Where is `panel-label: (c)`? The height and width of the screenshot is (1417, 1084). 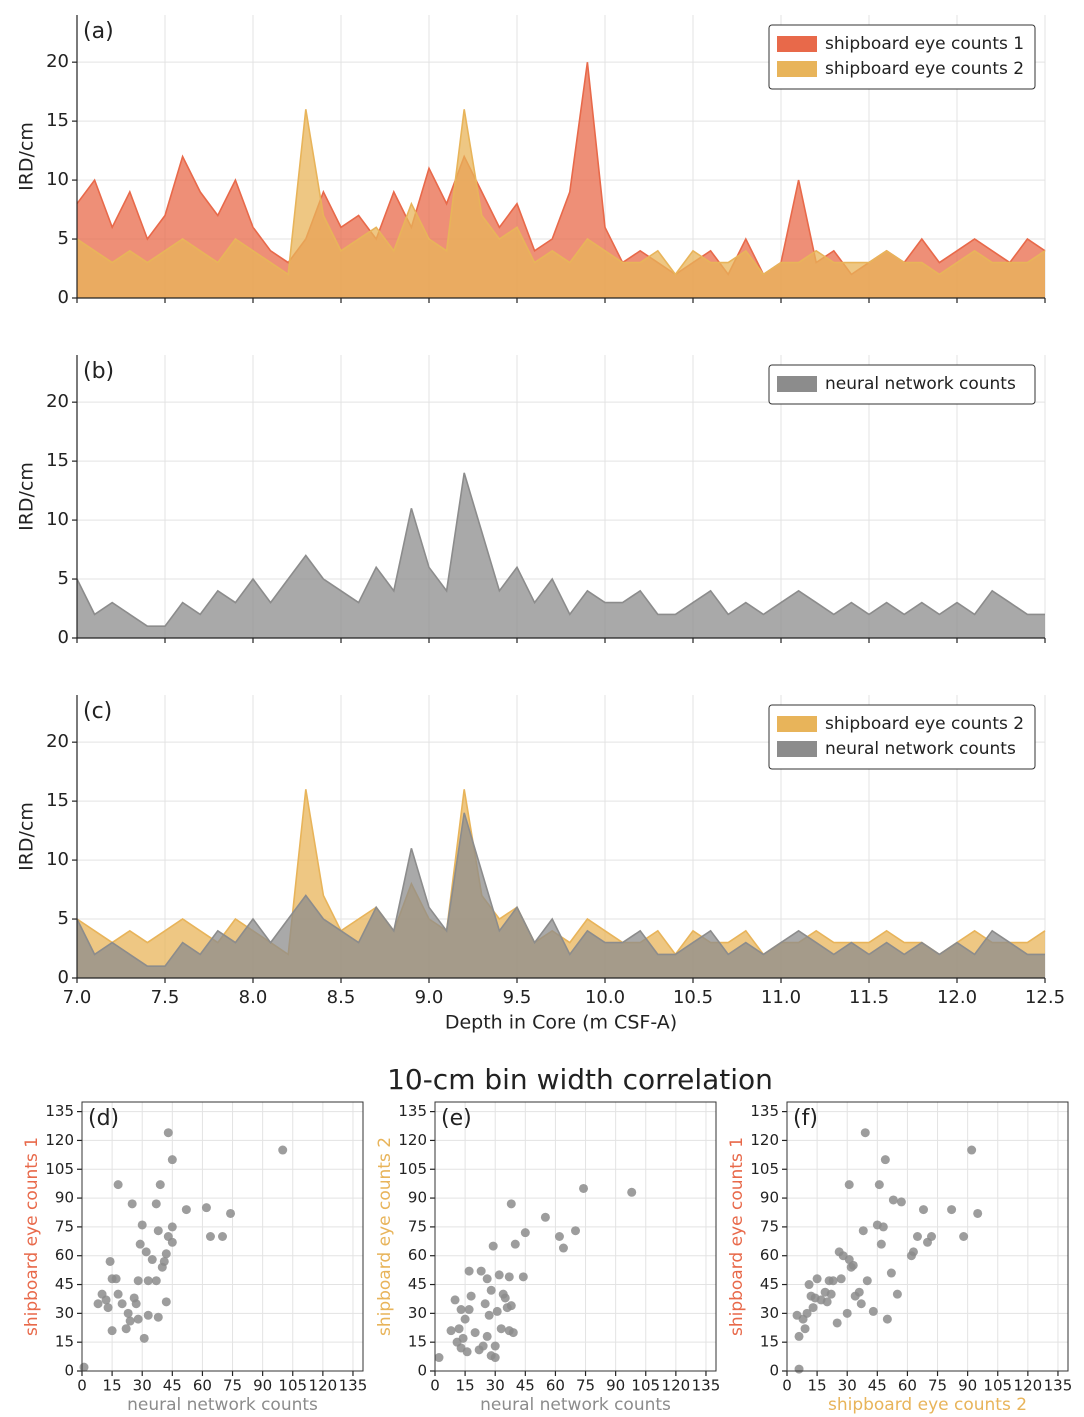 panel-label: (c) is located at coordinates (97, 711).